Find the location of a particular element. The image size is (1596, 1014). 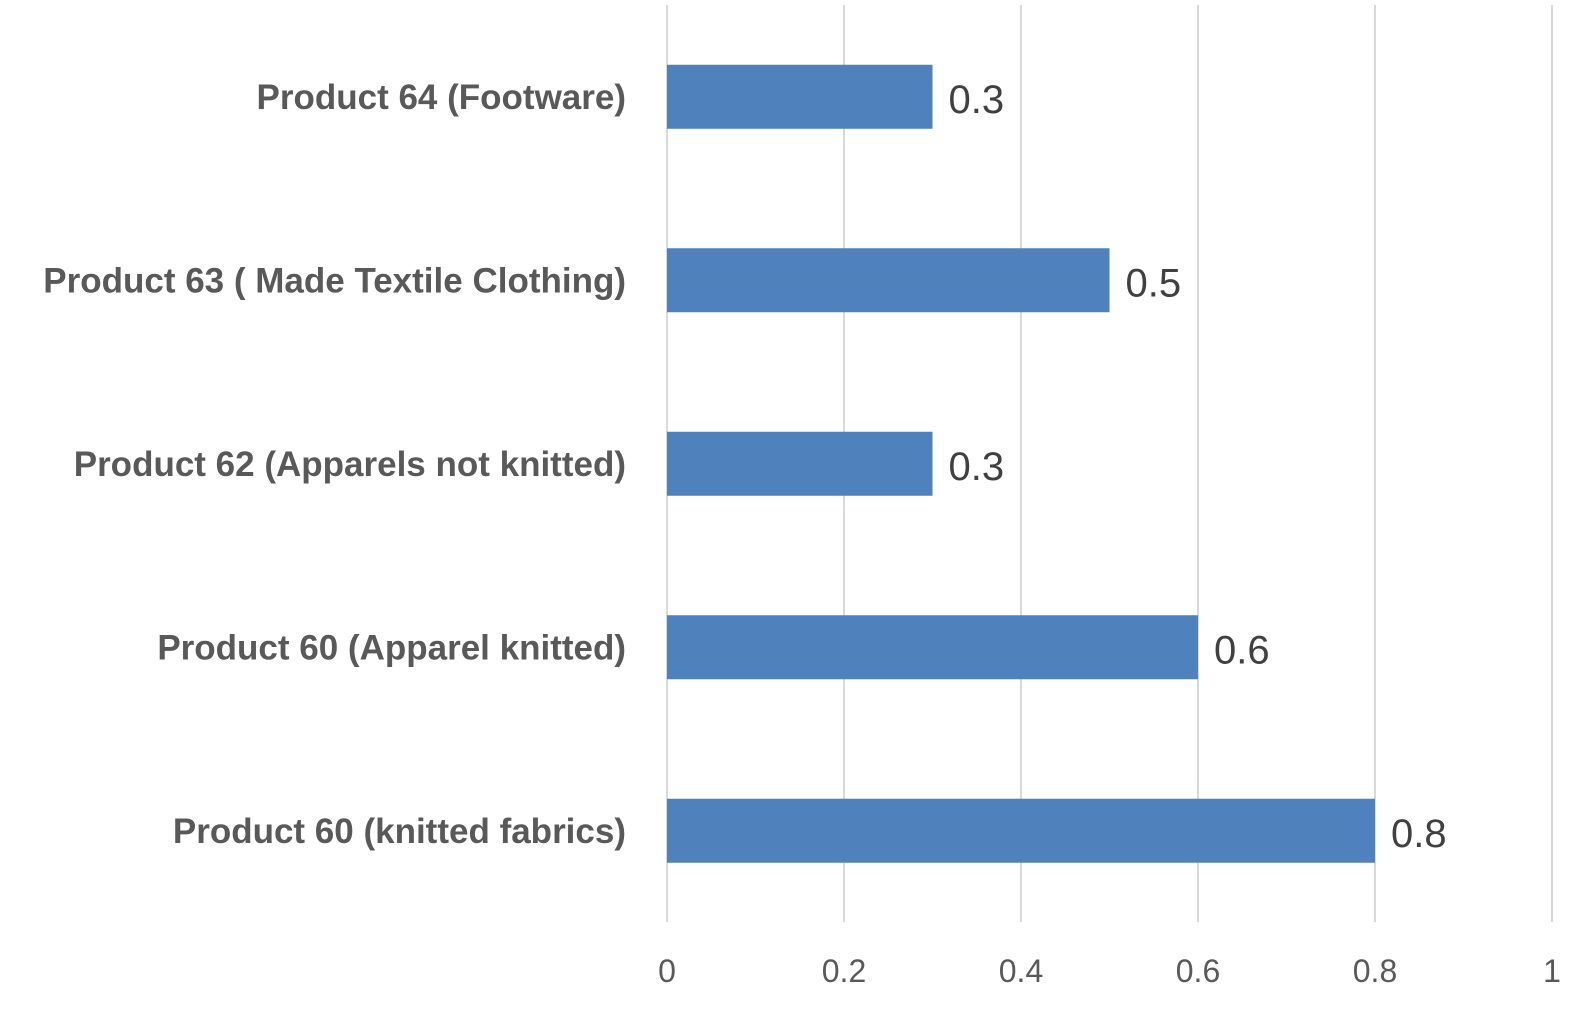

data-label: 0.6 is located at coordinates (1242, 650).